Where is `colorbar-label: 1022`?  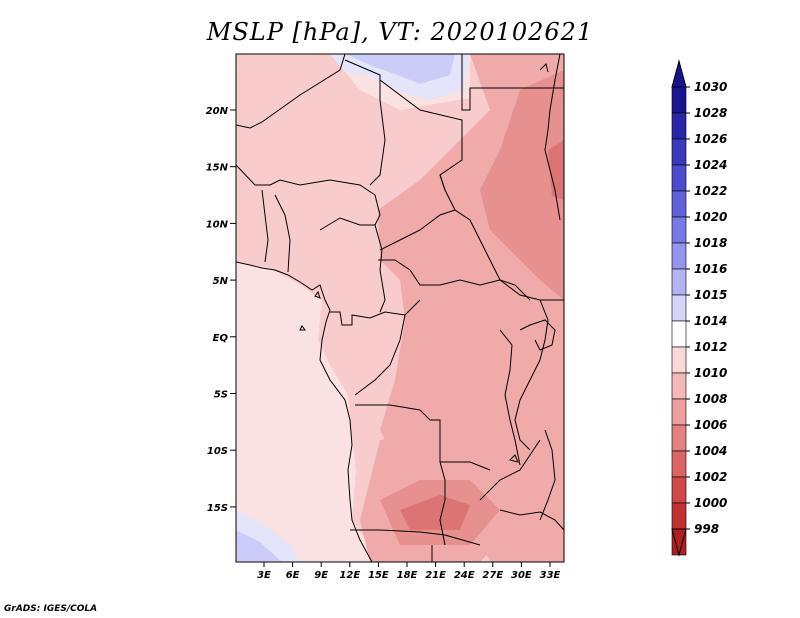 colorbar-label: 1022 is located at coordinates (710, 191).